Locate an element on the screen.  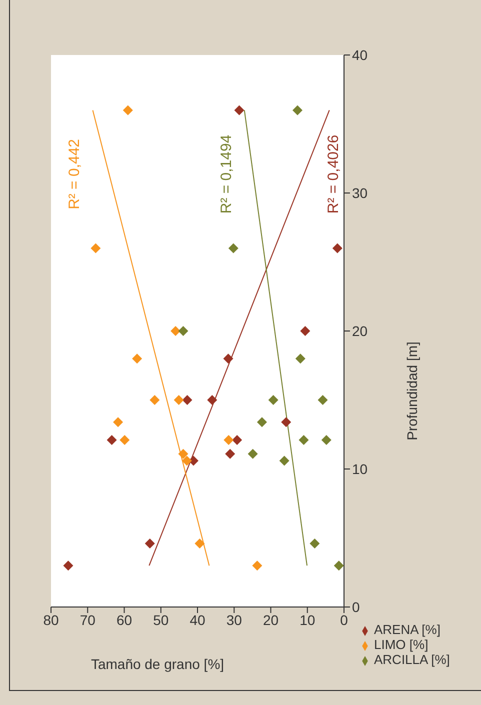
legend-label: ARCILLA [%] is located at coordinates (412, 659).